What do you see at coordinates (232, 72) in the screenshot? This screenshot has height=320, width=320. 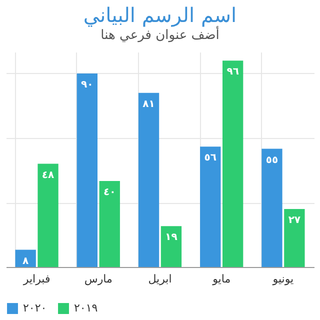 I see `data-label: ٩٦` at bounding box center [232, 72].